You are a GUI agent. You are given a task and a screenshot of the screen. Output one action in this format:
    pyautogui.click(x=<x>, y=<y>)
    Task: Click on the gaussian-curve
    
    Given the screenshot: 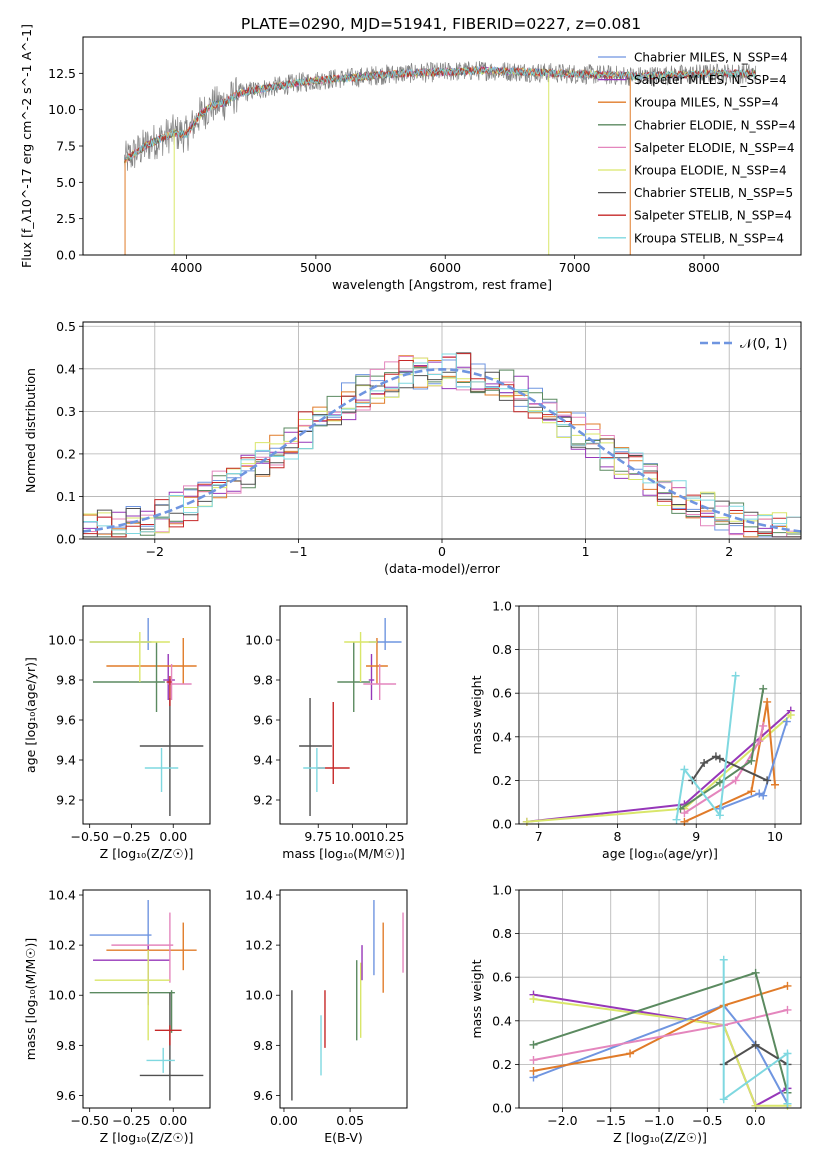 What is the action you would take?
    pyautogui.click(x=442, y=450)
    